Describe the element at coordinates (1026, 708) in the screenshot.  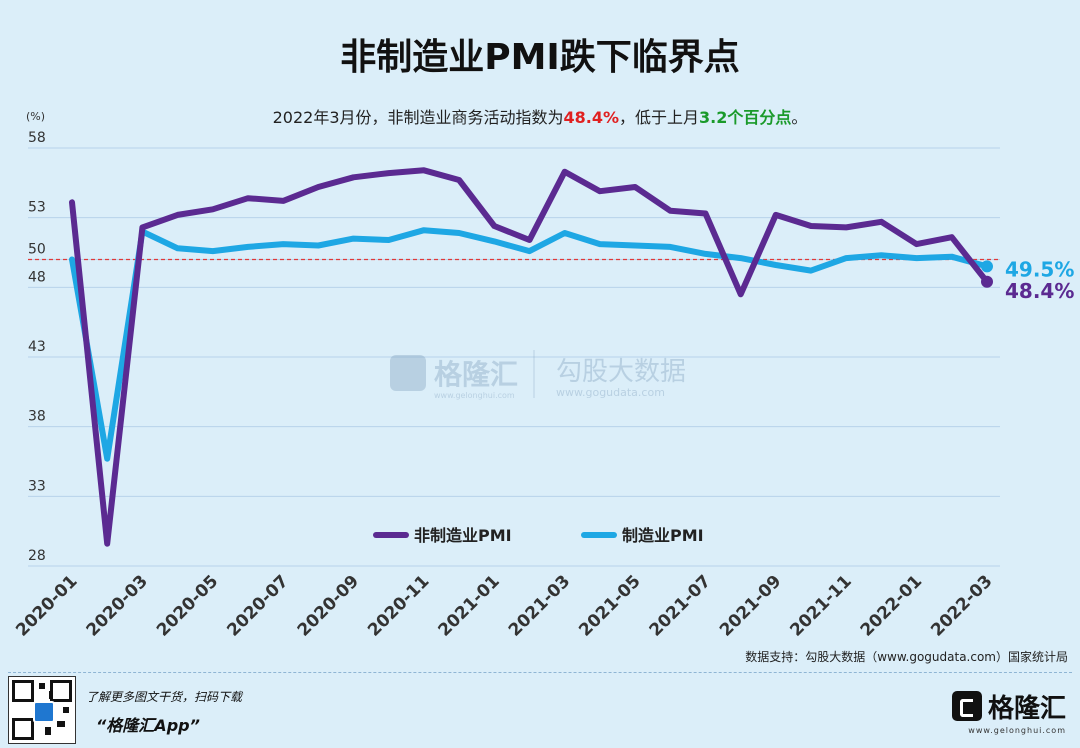
I see `brand-name: 格隆汇` at that location.